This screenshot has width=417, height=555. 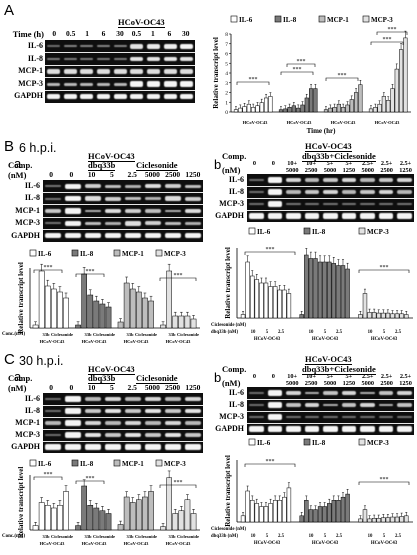 What do you see at coordinates (226, 55) in the screenshot?
I see `y-tick-label: 6` at bounding box center [226, 55].